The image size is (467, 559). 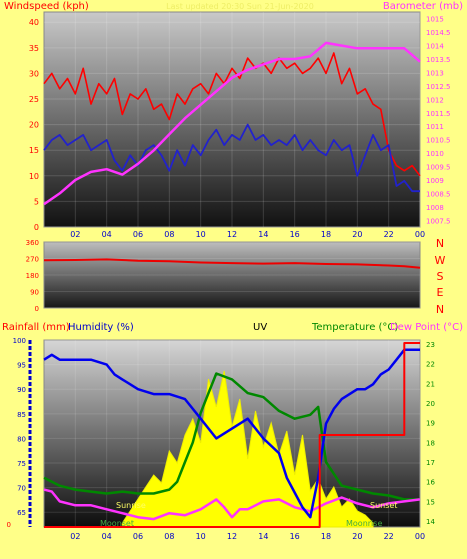 What do you see at coordinates (34, 176) in the screenshot?
I see `windspeed-tick-label: 10` at bounding box center [34, 176].